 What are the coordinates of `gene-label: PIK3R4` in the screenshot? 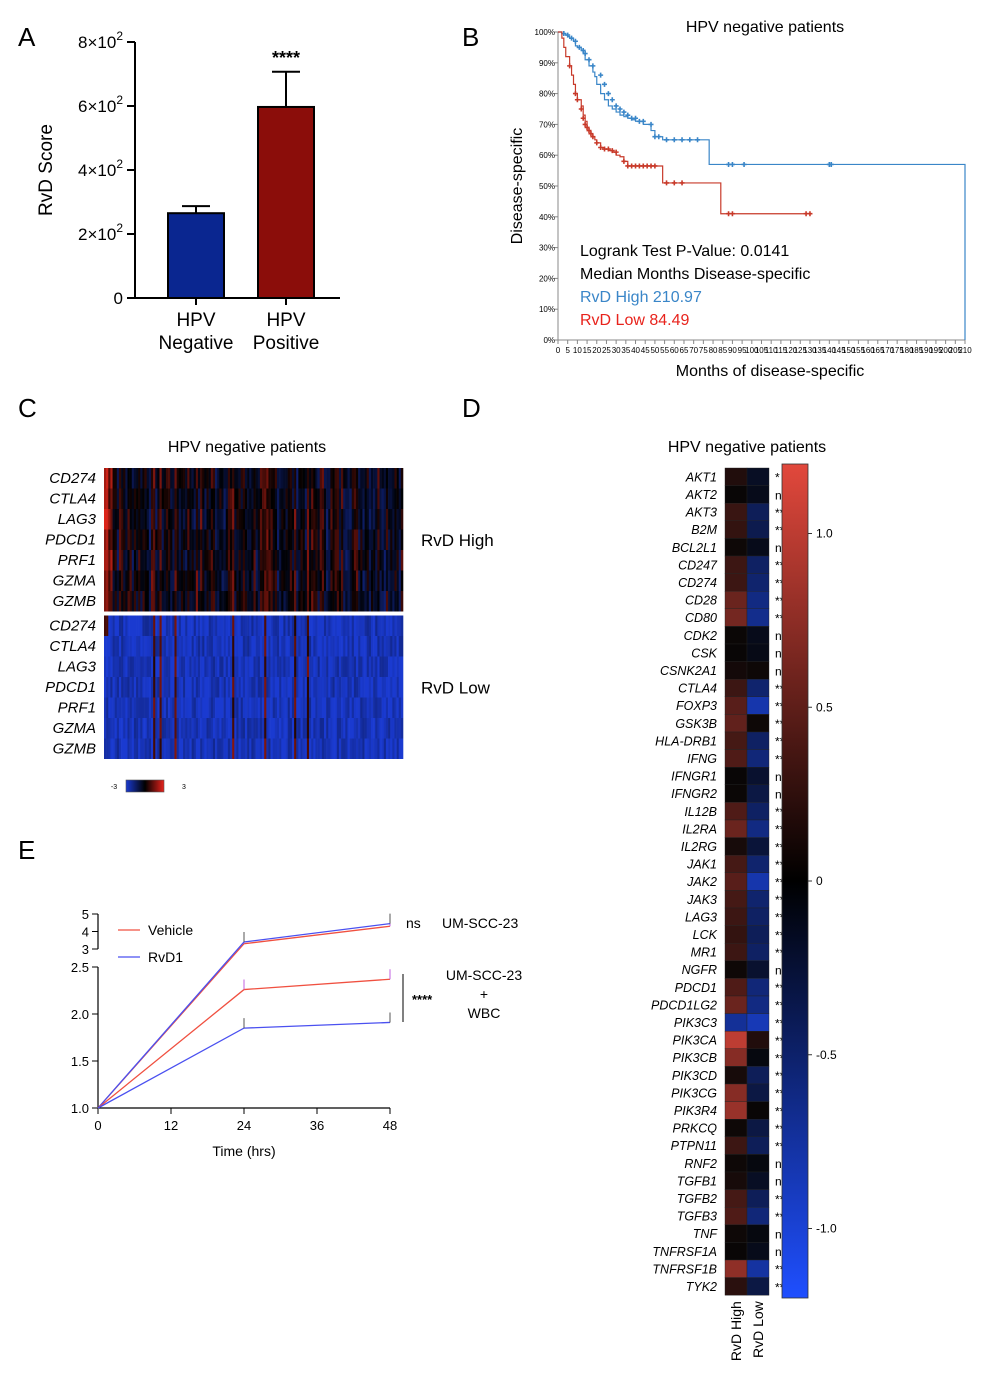 It's located at (695, 1111).